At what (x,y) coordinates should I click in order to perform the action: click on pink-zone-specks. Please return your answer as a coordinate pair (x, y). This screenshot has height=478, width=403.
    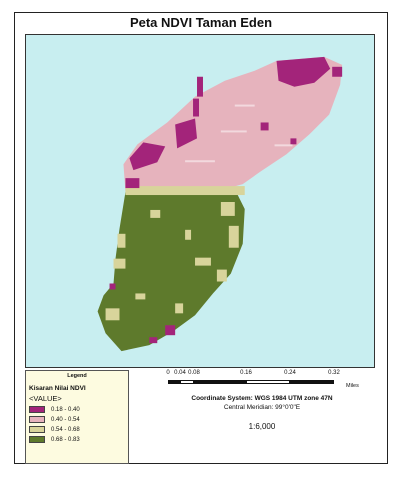
    Looking at the image, I should click on (239, 133).